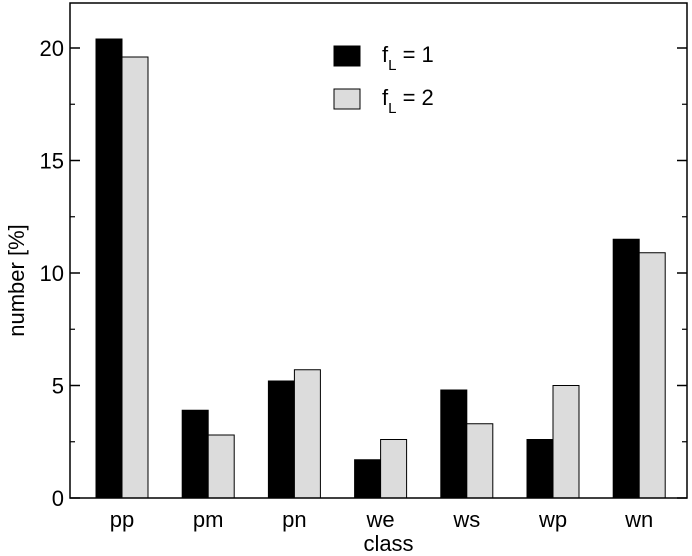 The image size is (692, 556). I want to click on legend: fL = 1 fL = 2, so click(383, 79).